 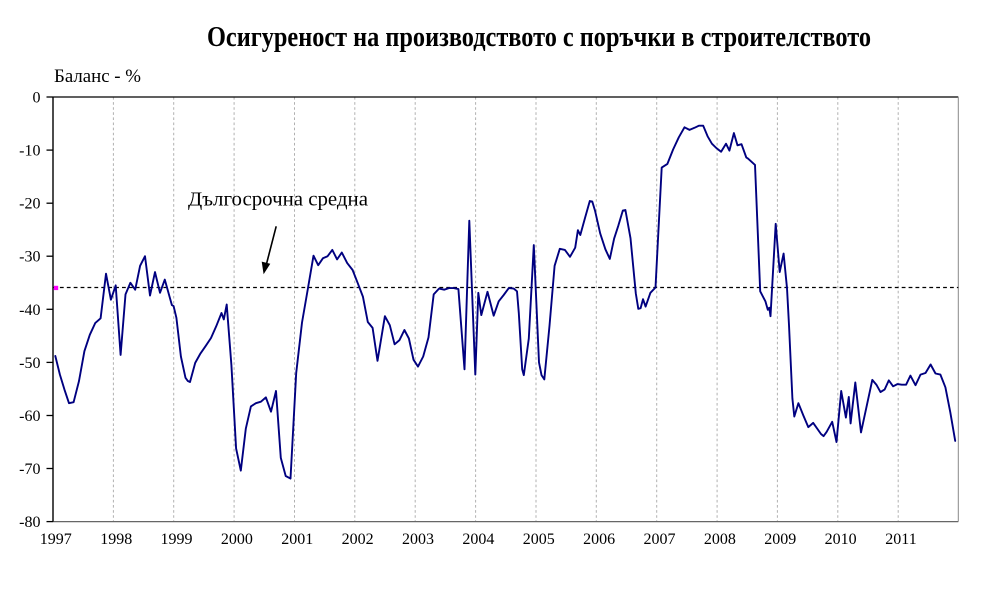 What do you see at coordinates (29, 257) in the screenshot?
I see `svg-text: -30` at bounding box center [29, 257].